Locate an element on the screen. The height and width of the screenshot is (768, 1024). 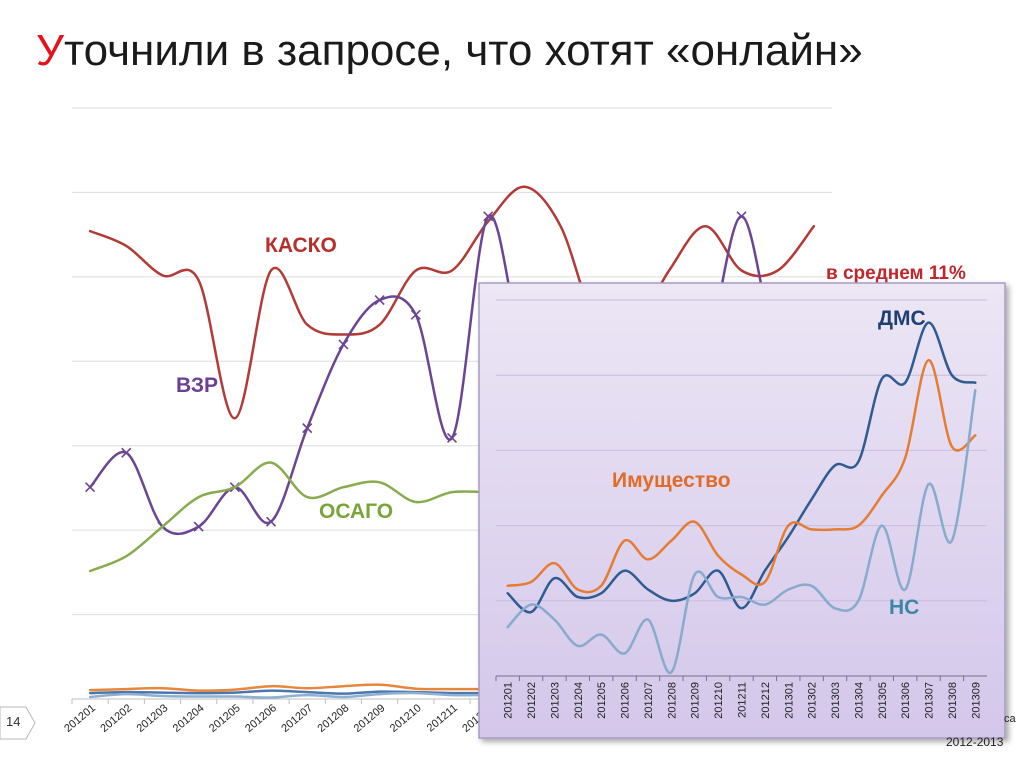
page-number-badge is located at coordinates (18, 723).